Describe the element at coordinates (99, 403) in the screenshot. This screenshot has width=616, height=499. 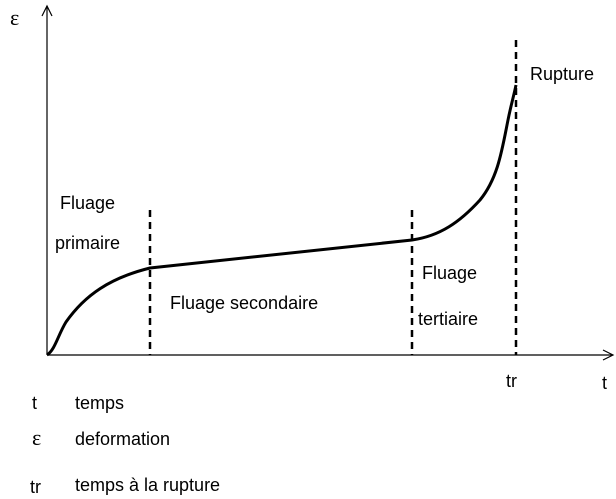
I see `legend-text: temps` at that location.